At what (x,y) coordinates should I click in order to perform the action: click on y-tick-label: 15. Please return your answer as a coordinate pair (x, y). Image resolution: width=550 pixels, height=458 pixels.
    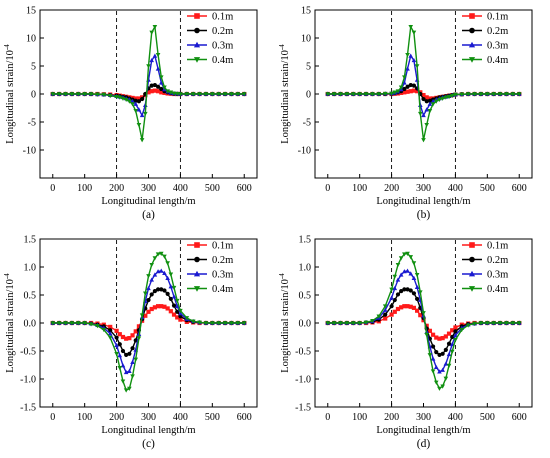
    Looking at the image, I should click on (306, 11).